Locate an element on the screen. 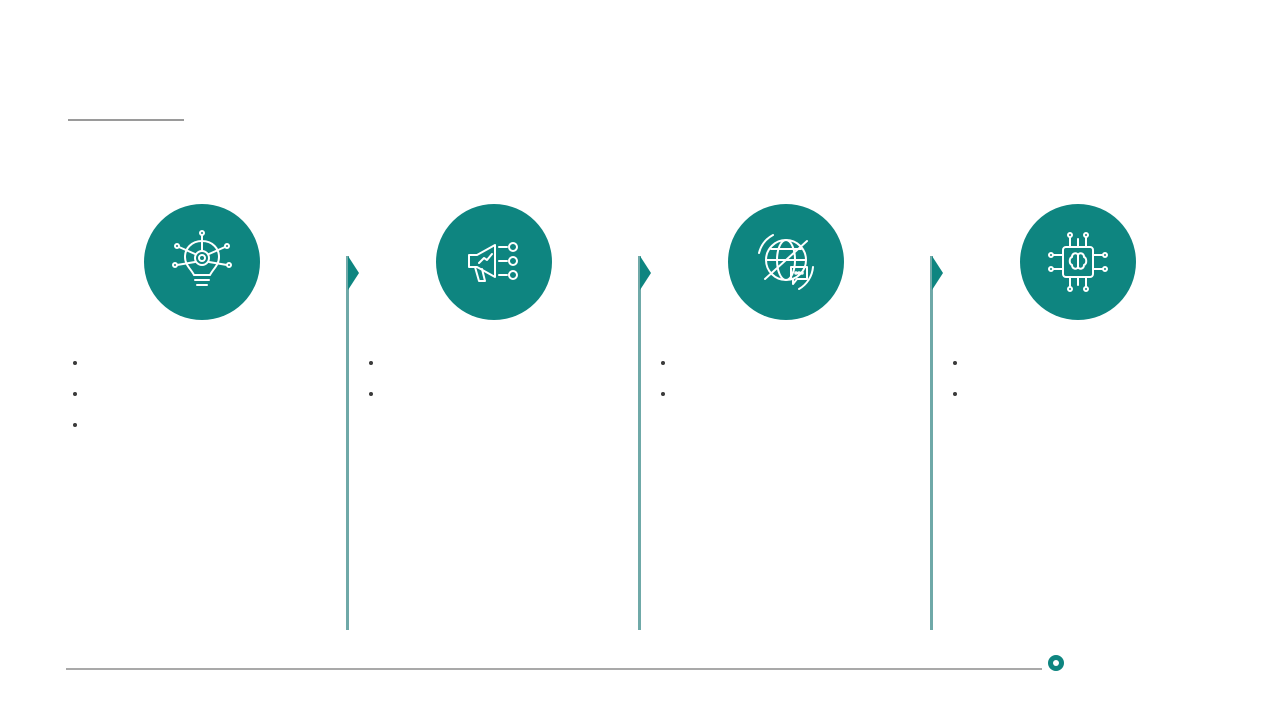  footer-rule is located at coordinates (554, 669).